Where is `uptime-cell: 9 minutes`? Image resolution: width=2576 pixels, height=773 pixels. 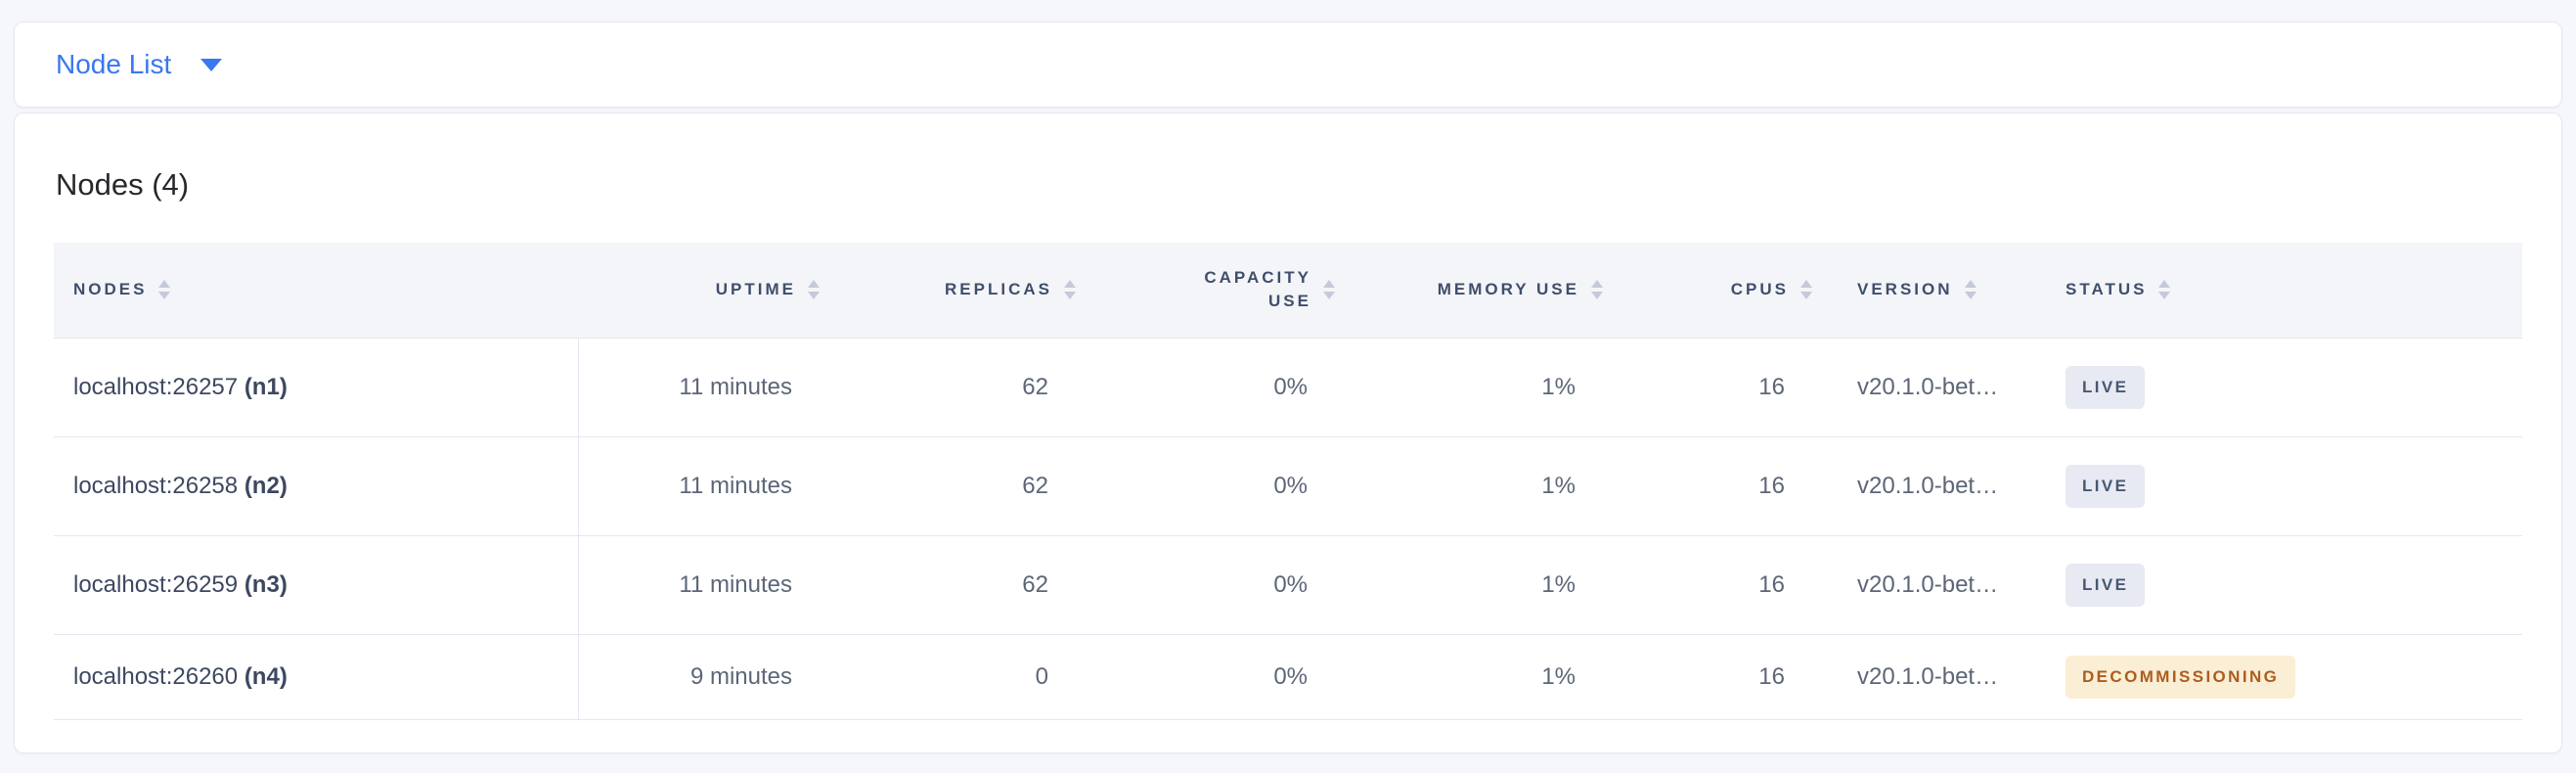 uptime-cell: 9 minutes is located at coordinates (702, 677).